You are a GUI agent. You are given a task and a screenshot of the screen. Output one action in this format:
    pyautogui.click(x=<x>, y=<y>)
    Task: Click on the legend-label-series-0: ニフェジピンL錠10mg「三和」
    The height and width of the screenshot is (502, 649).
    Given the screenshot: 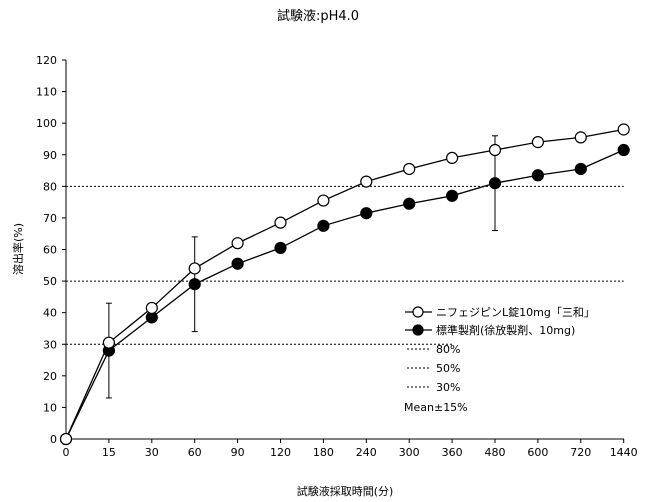 What is the action you would take?
    pyautogui.click(x=515, y=312)
    